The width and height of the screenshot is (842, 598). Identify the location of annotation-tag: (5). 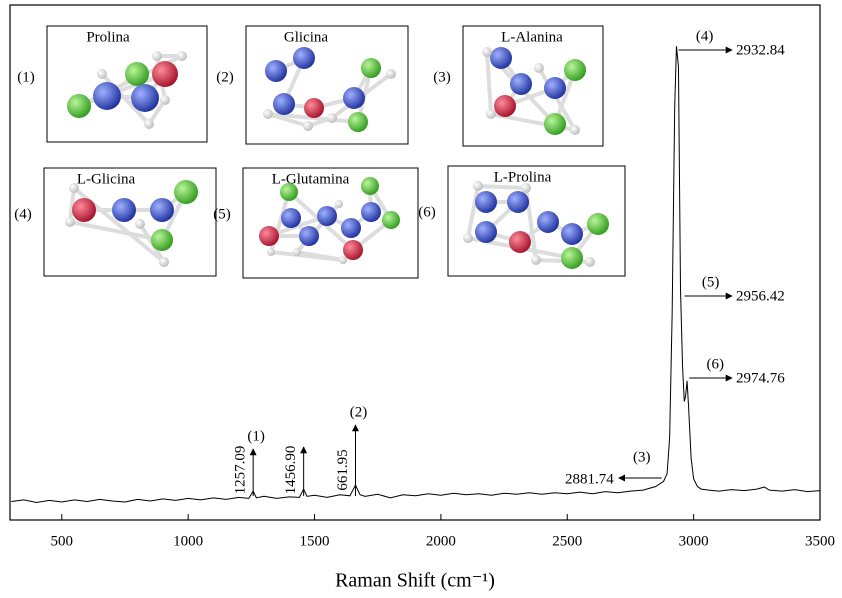
(711, 282).